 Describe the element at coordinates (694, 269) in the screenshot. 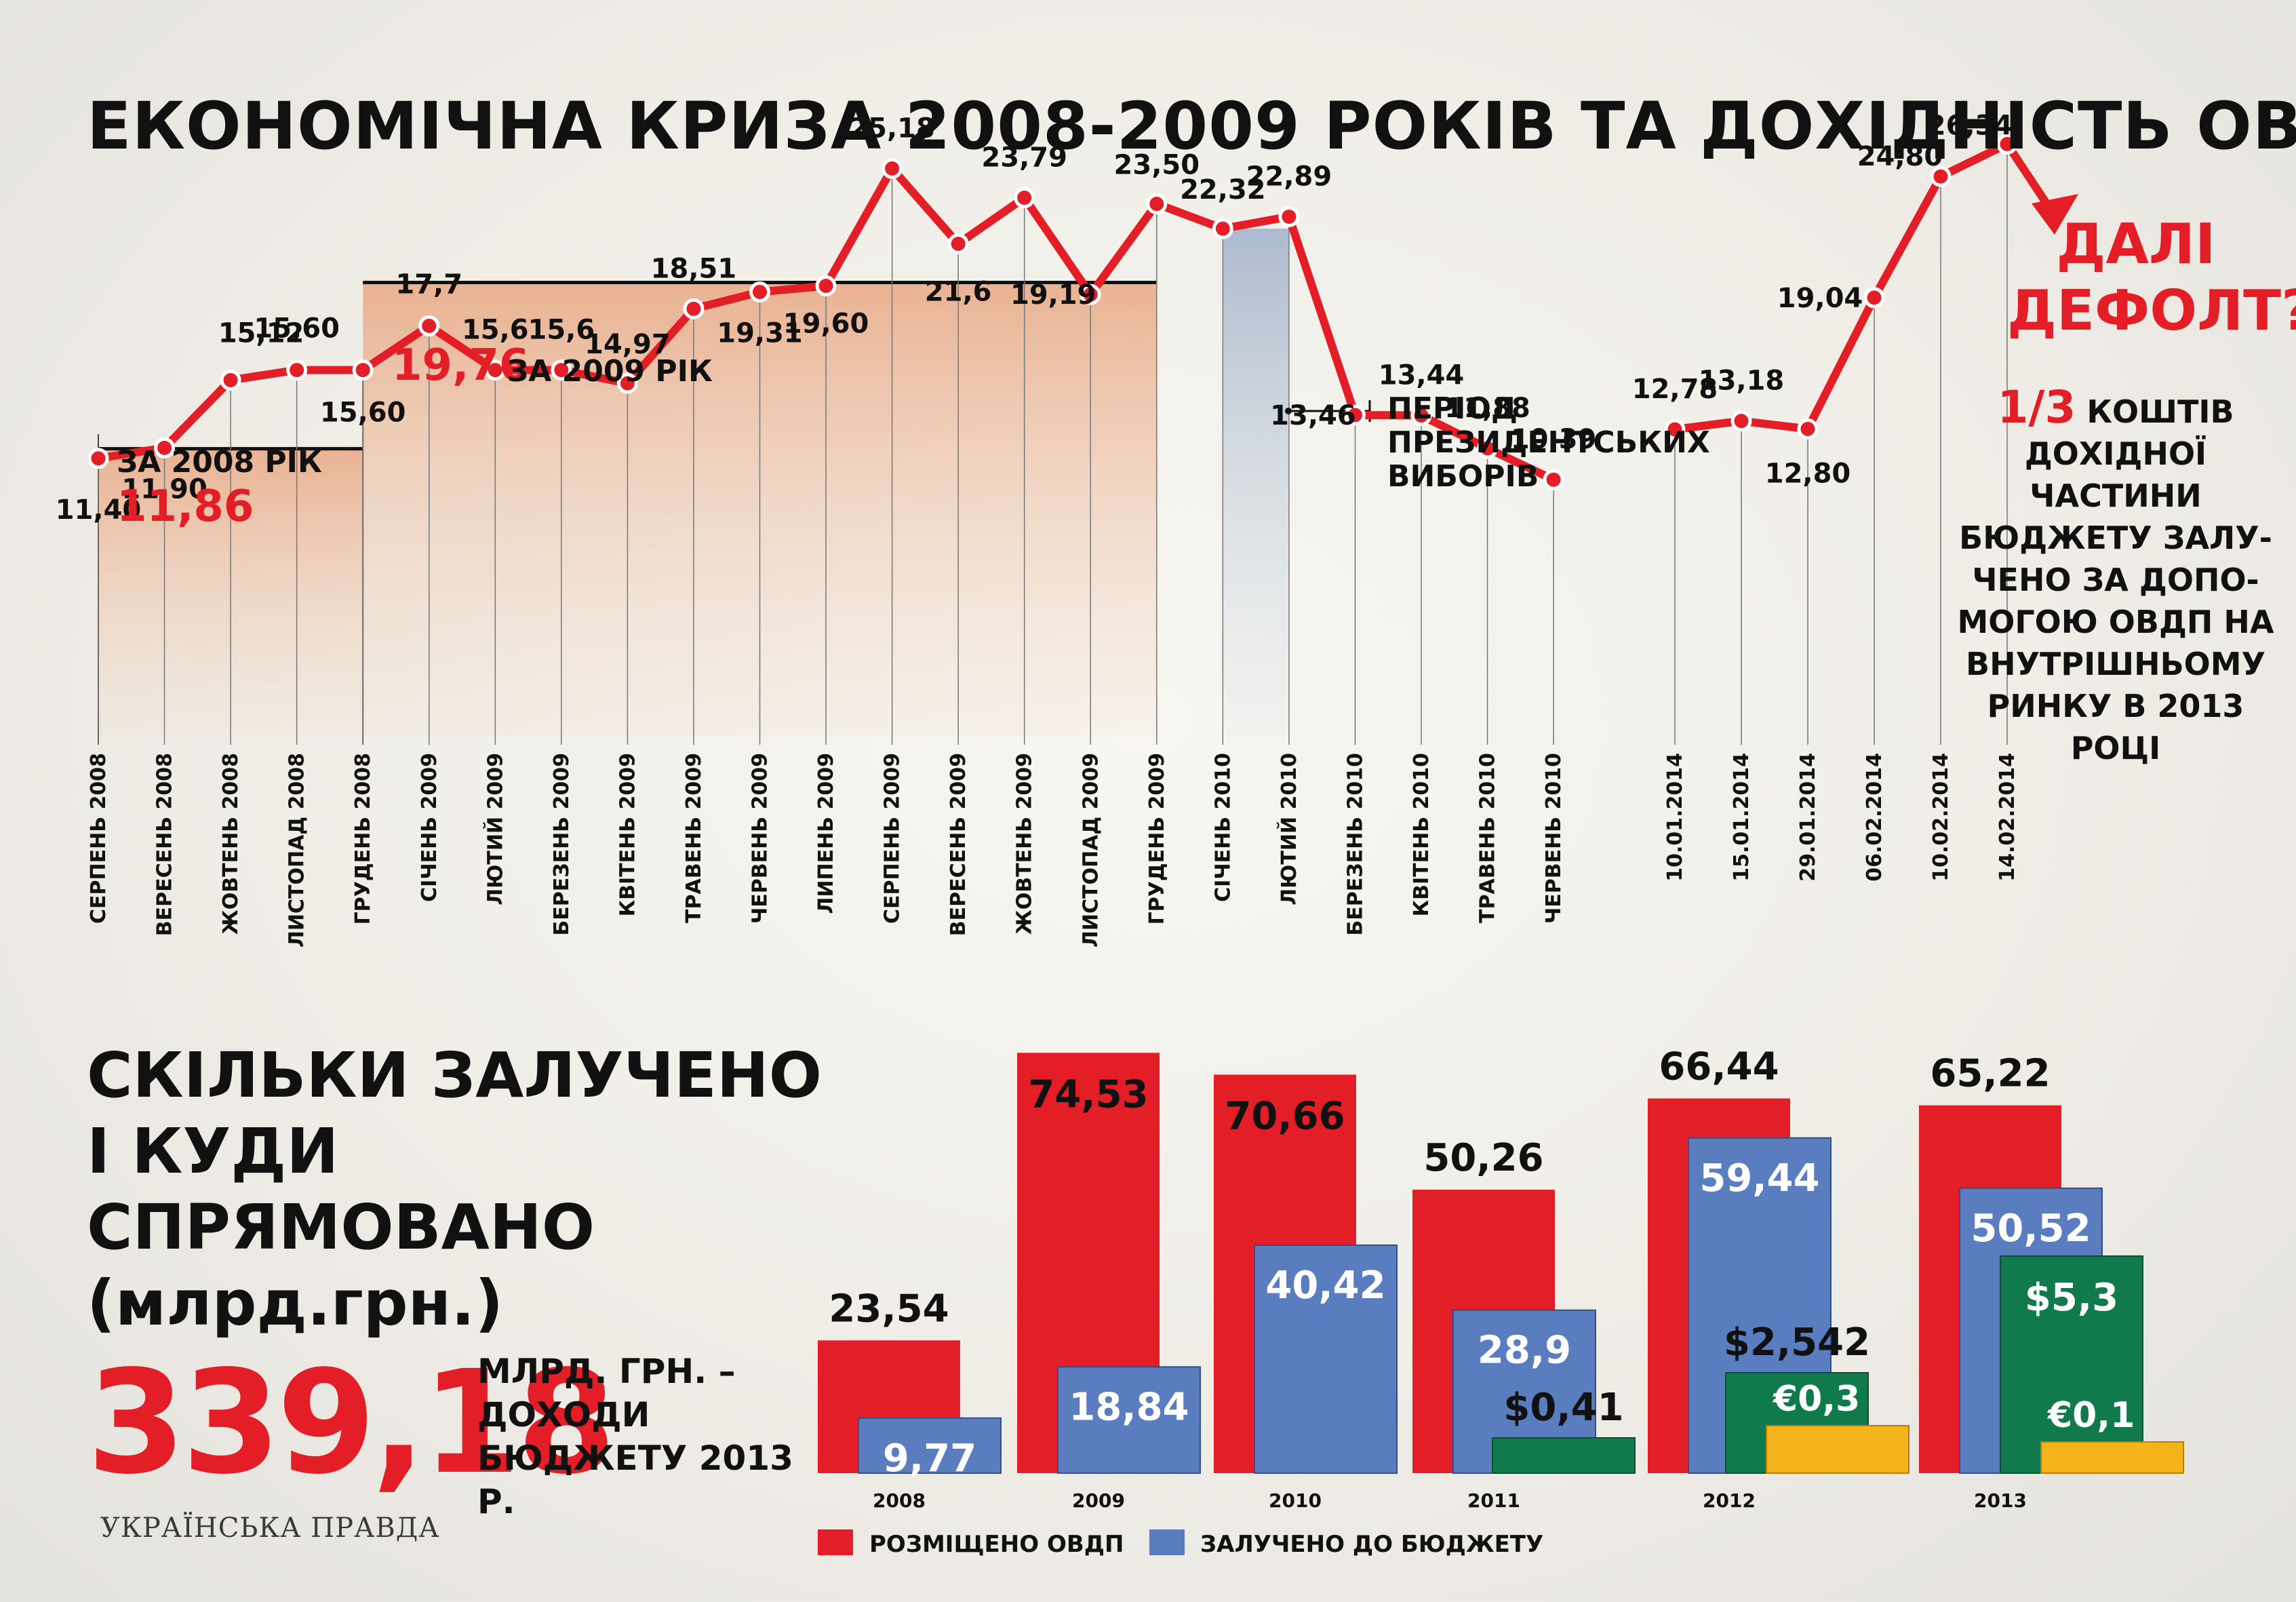

I see `data-label: 18,51` at that location.